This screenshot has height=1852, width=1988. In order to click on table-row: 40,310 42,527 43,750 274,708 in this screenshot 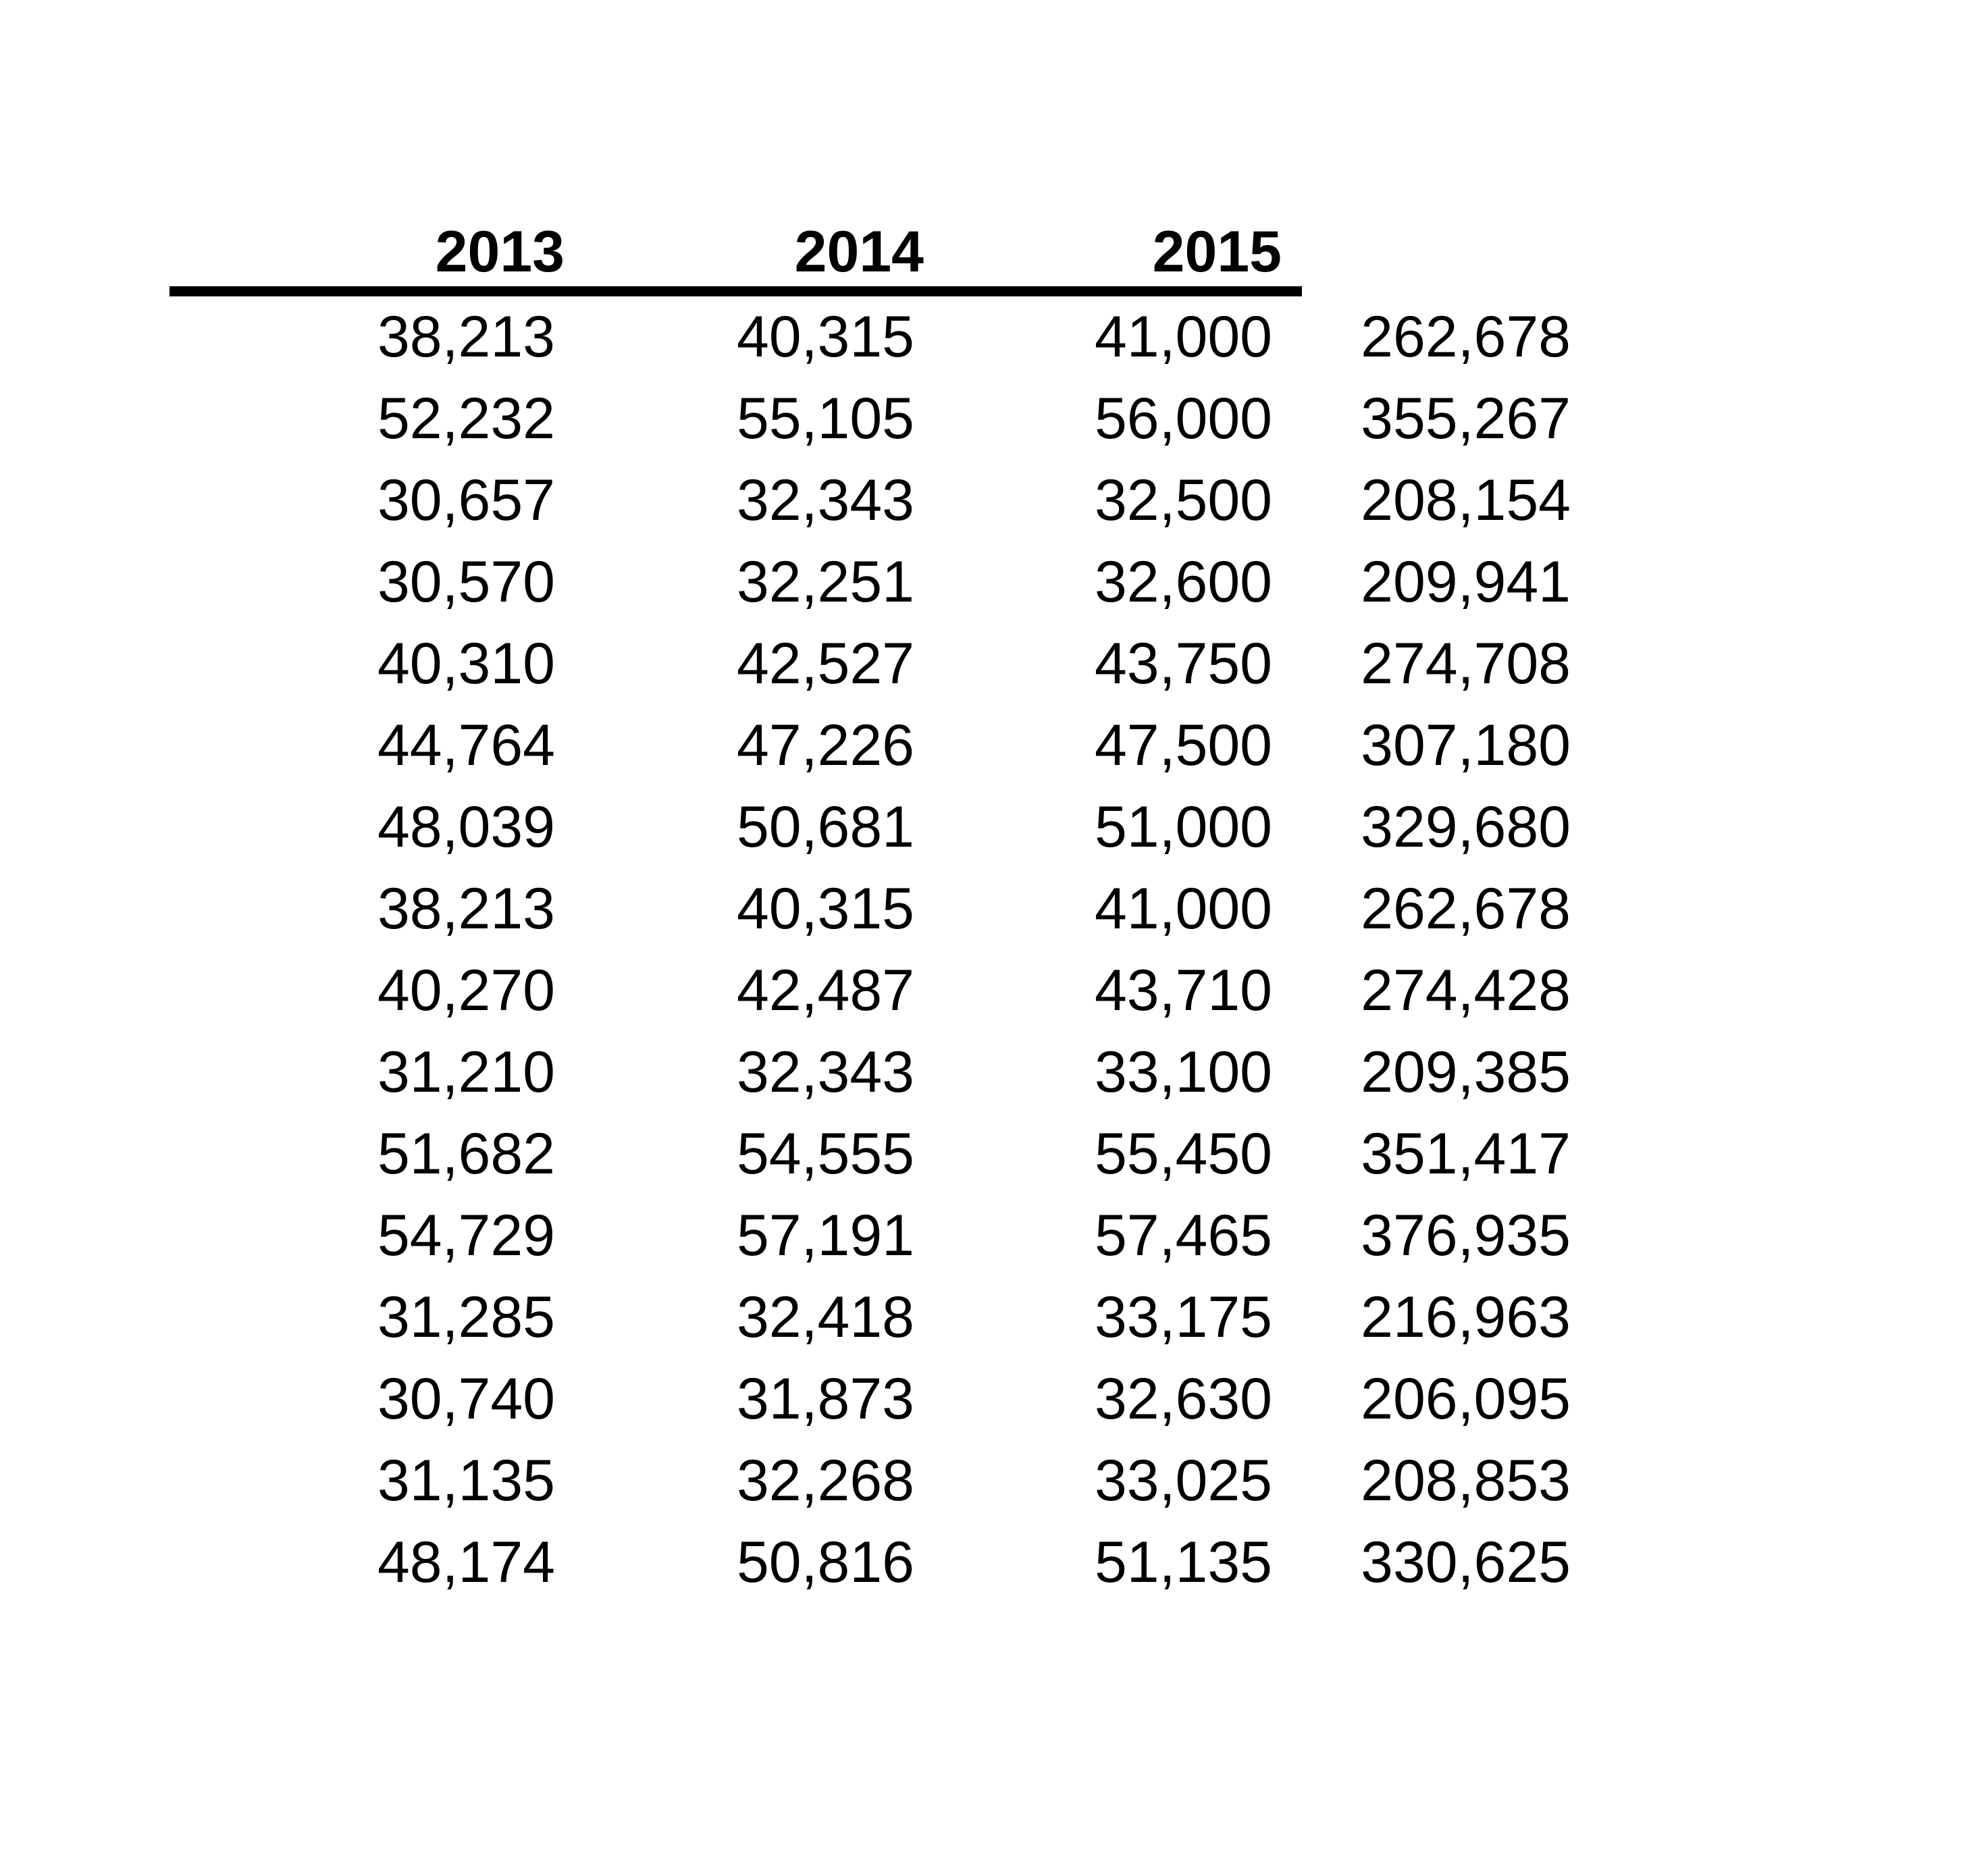, I will do `click(874, 664)`.